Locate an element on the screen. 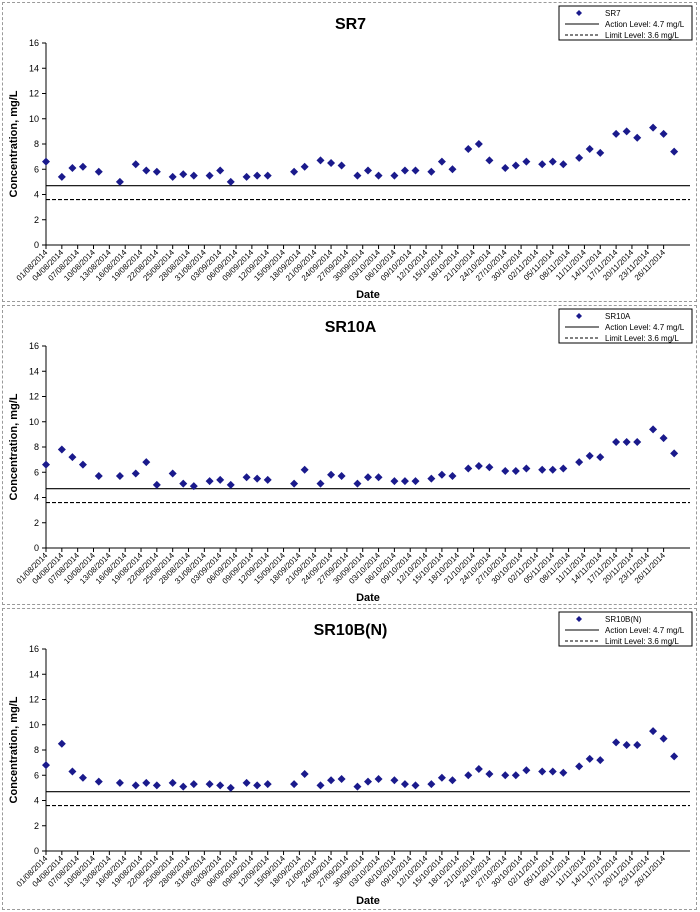 This screenshot has width=700, height=912. legend-marker-diamond is located at coordinates (579, 316).